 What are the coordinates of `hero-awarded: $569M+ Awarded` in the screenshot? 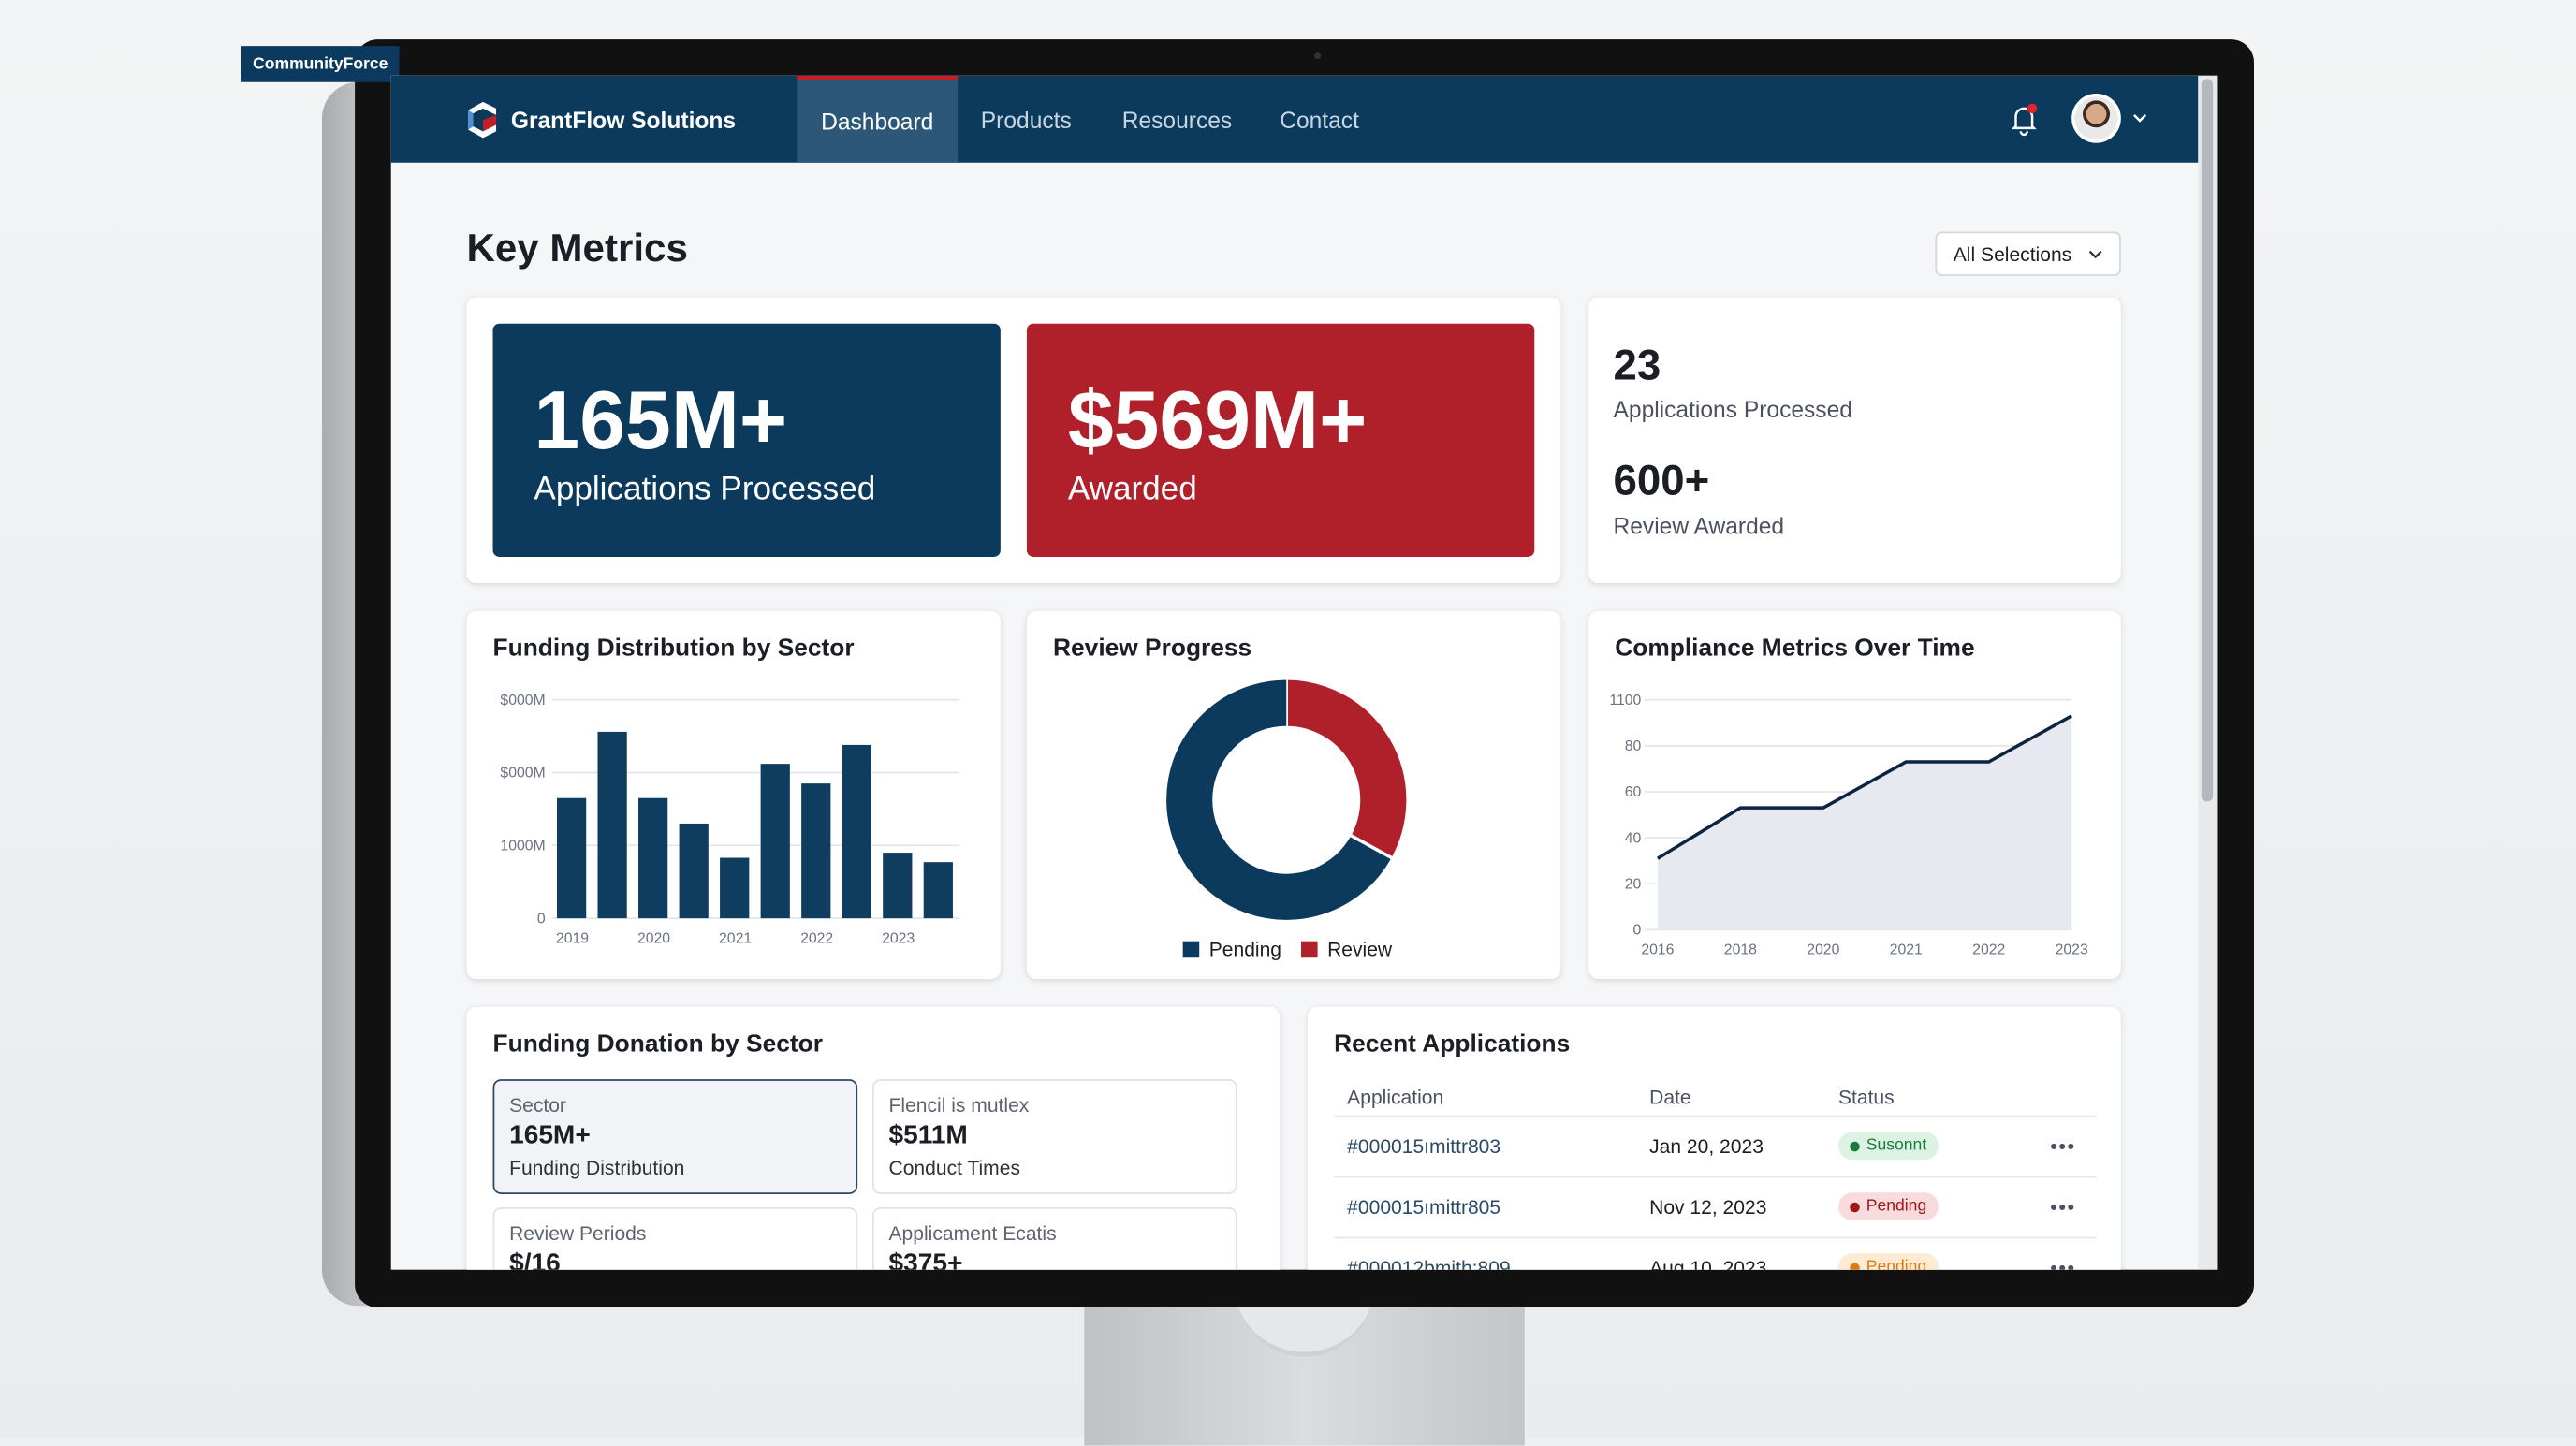 It's located at (1280, 440).